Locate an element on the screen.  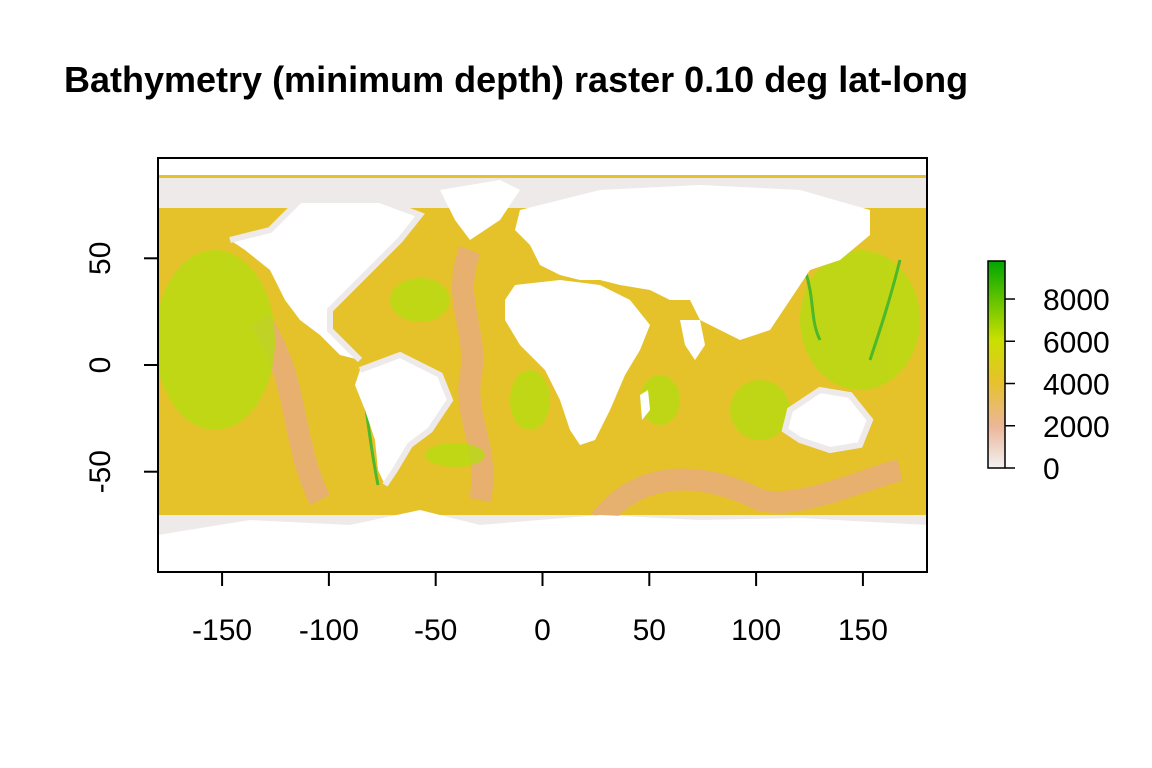
colorbar-legend: 0 2000 4000 6000 8000 is located at coordinates (1048, 373).